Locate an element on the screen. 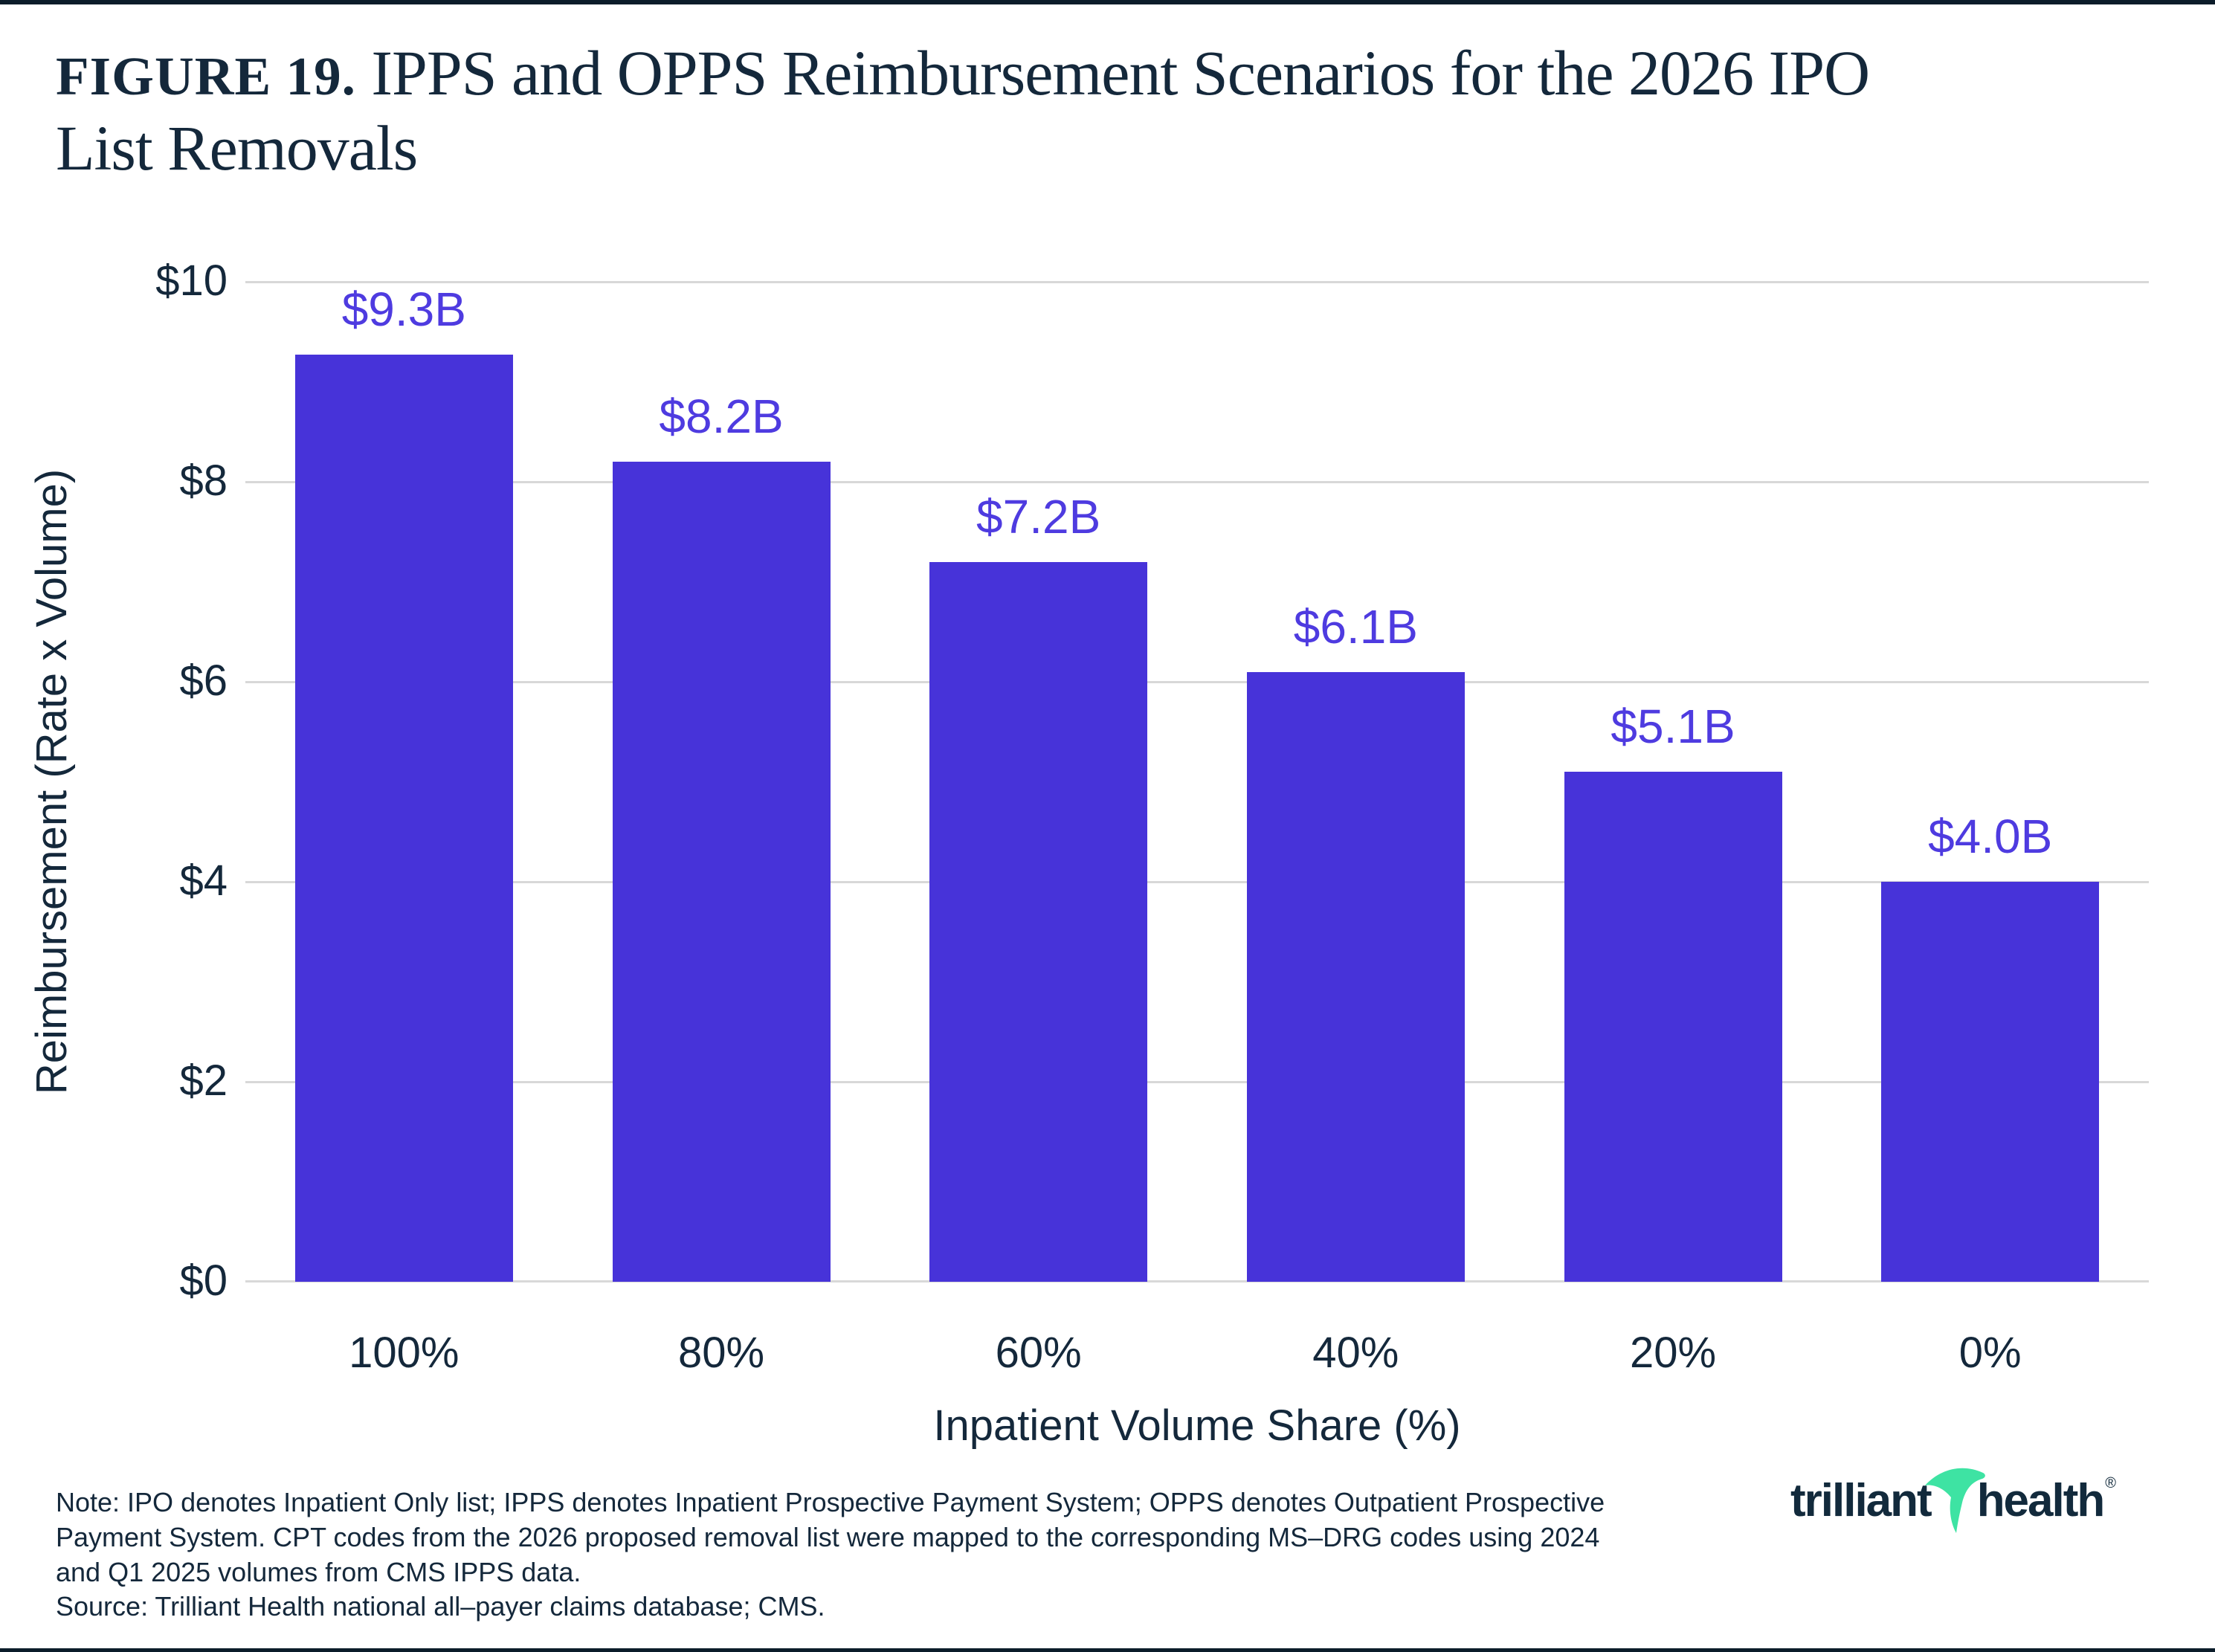 The image size is (2215, 1652). x-axis-title: Inpatient Volume Share (%) is located at coordinates (1197, 1425).